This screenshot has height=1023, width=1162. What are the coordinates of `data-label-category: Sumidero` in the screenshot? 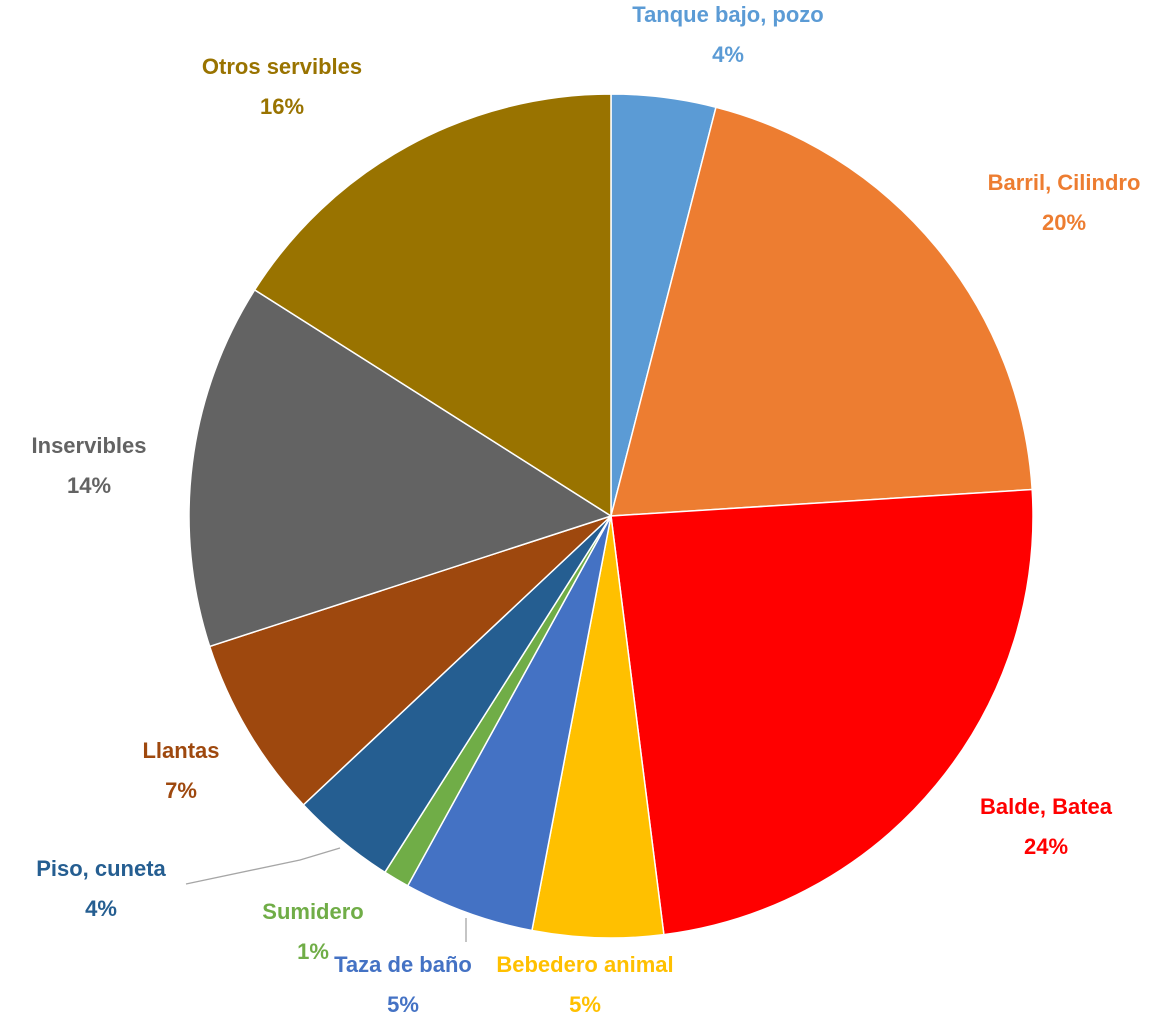 It's located at (312, 911).